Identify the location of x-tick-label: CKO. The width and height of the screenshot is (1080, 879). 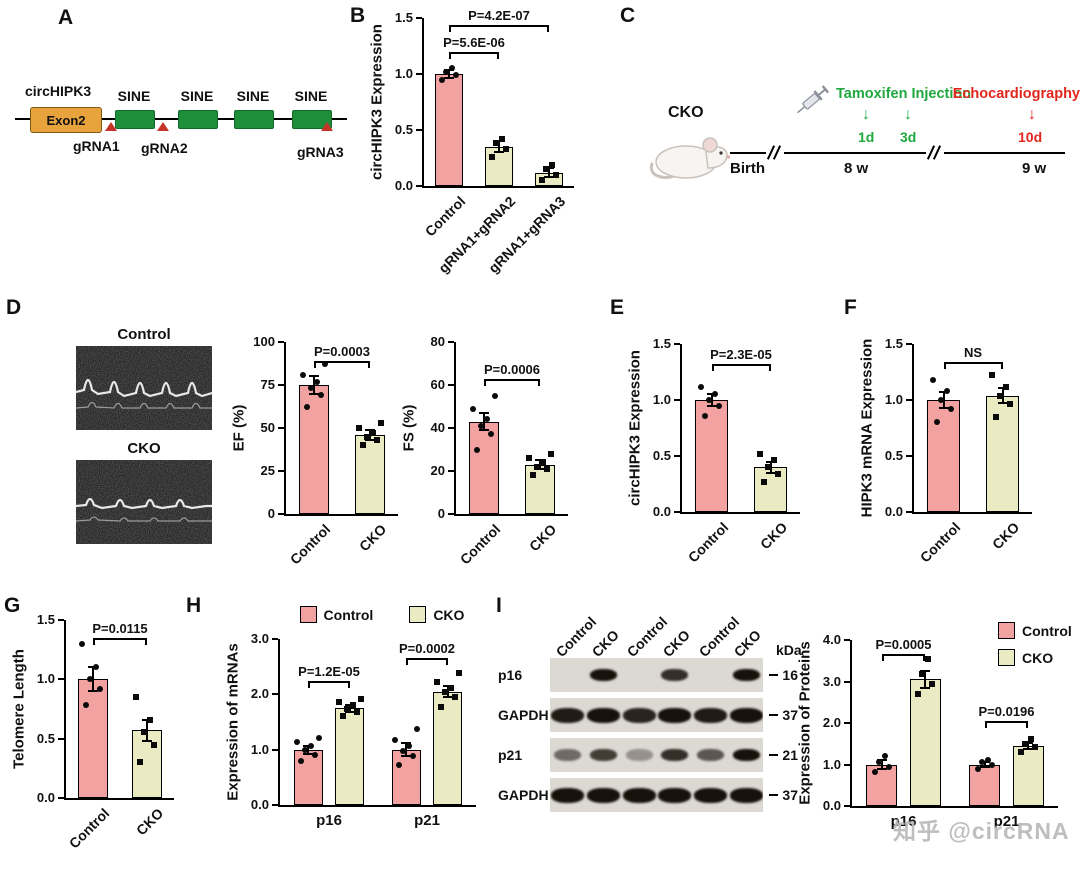
(1005, 536).